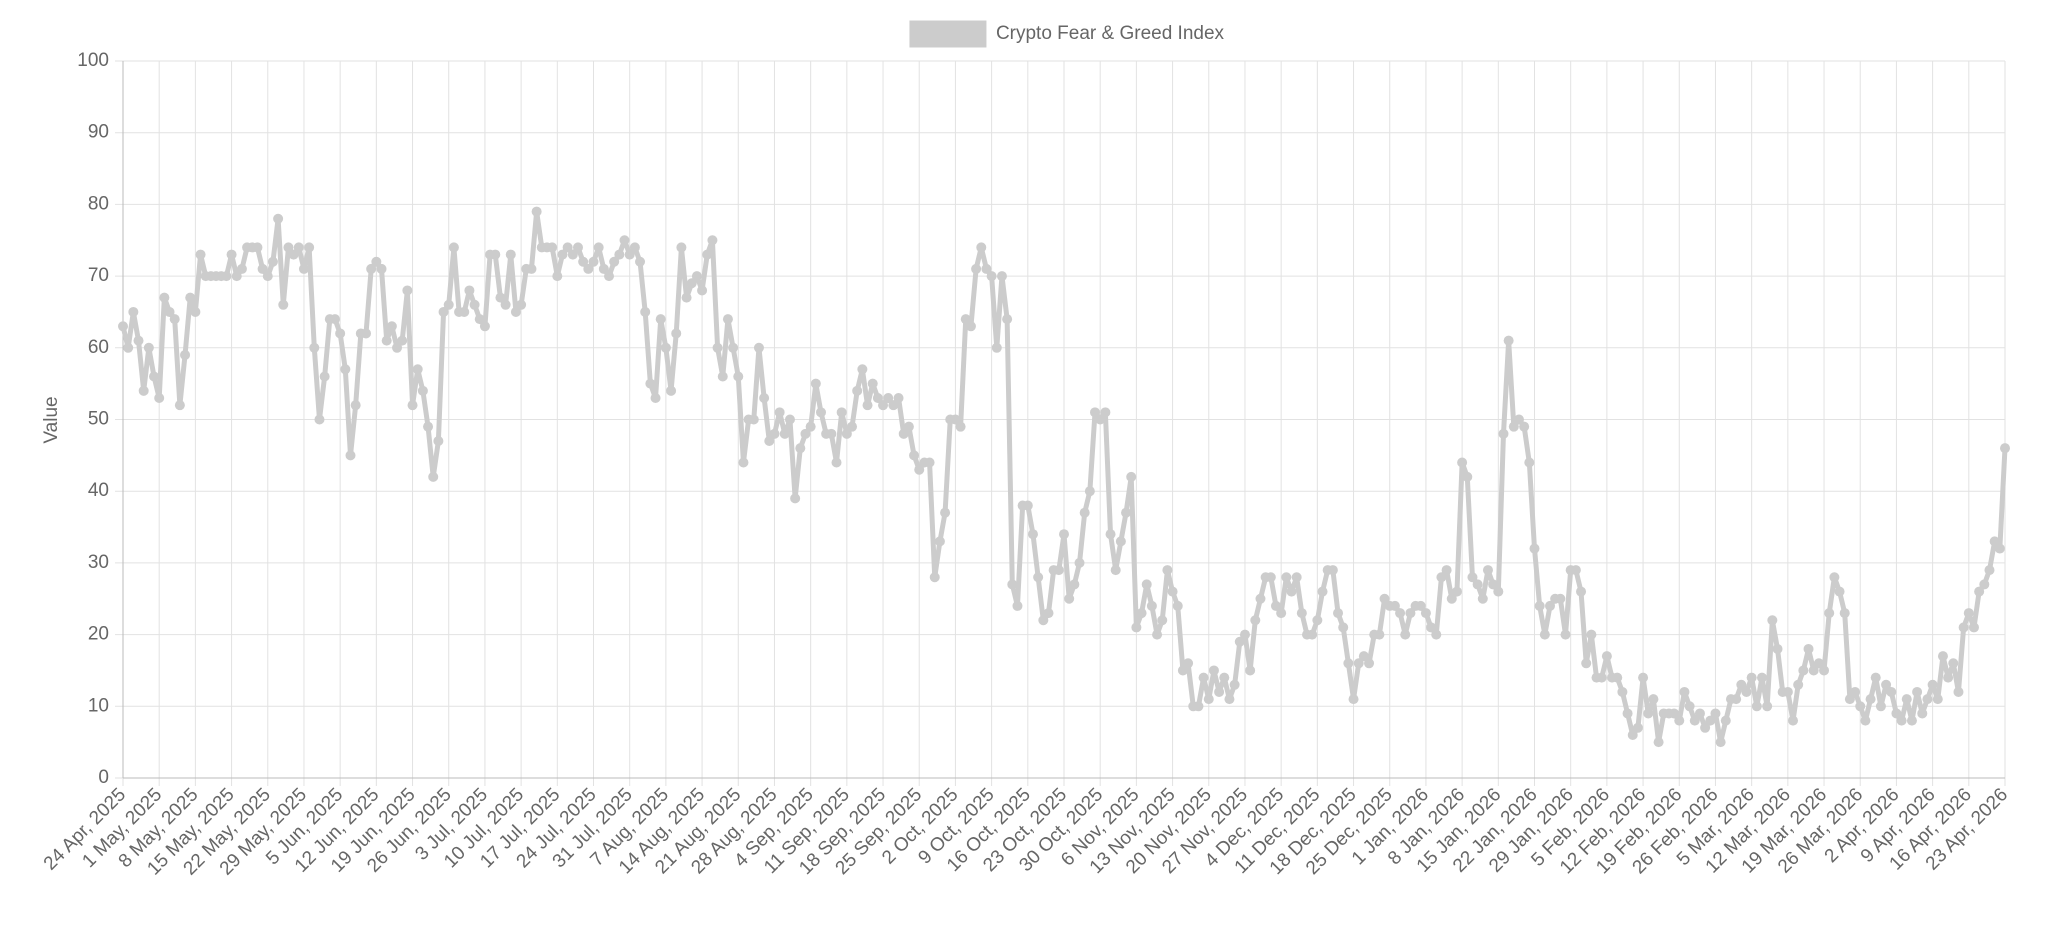 The image size is (2048, 929). What do you see at coordinates (948, 34) in the screenshot?
I see `legend-swatch` at bounding box center [948, 34].